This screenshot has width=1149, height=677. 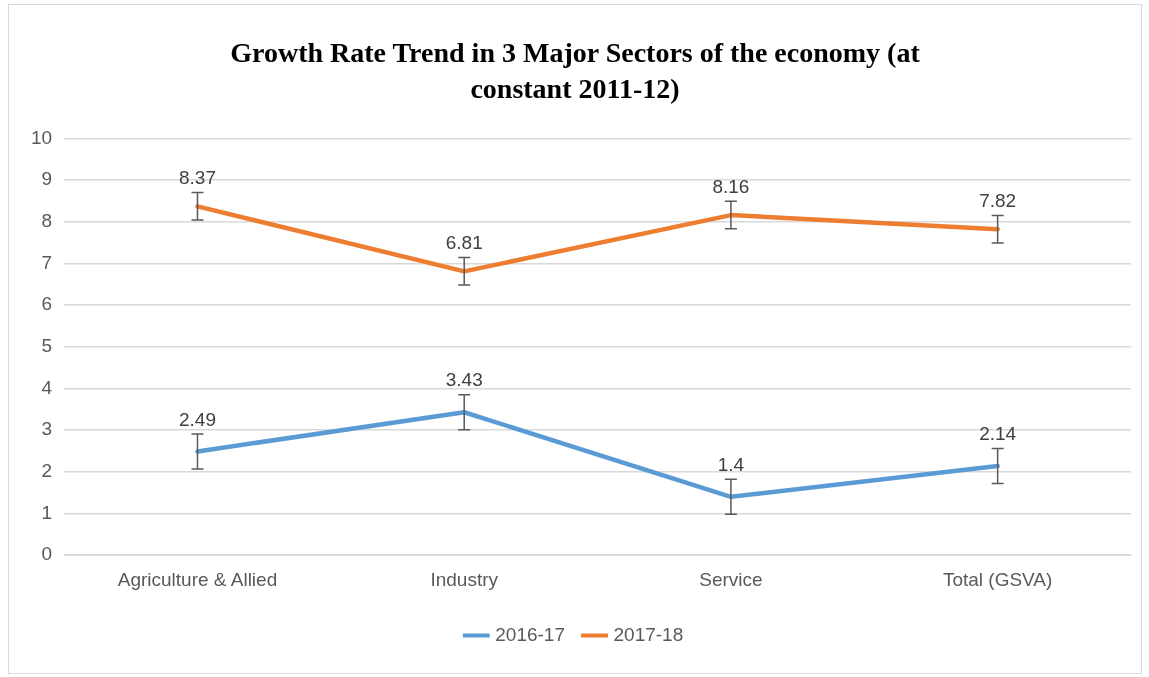 I want to click on chart-title: Growth Rate Trend in 3 Major Sectors of the economy (at constant 2011-12), so click(x=575, y=71).